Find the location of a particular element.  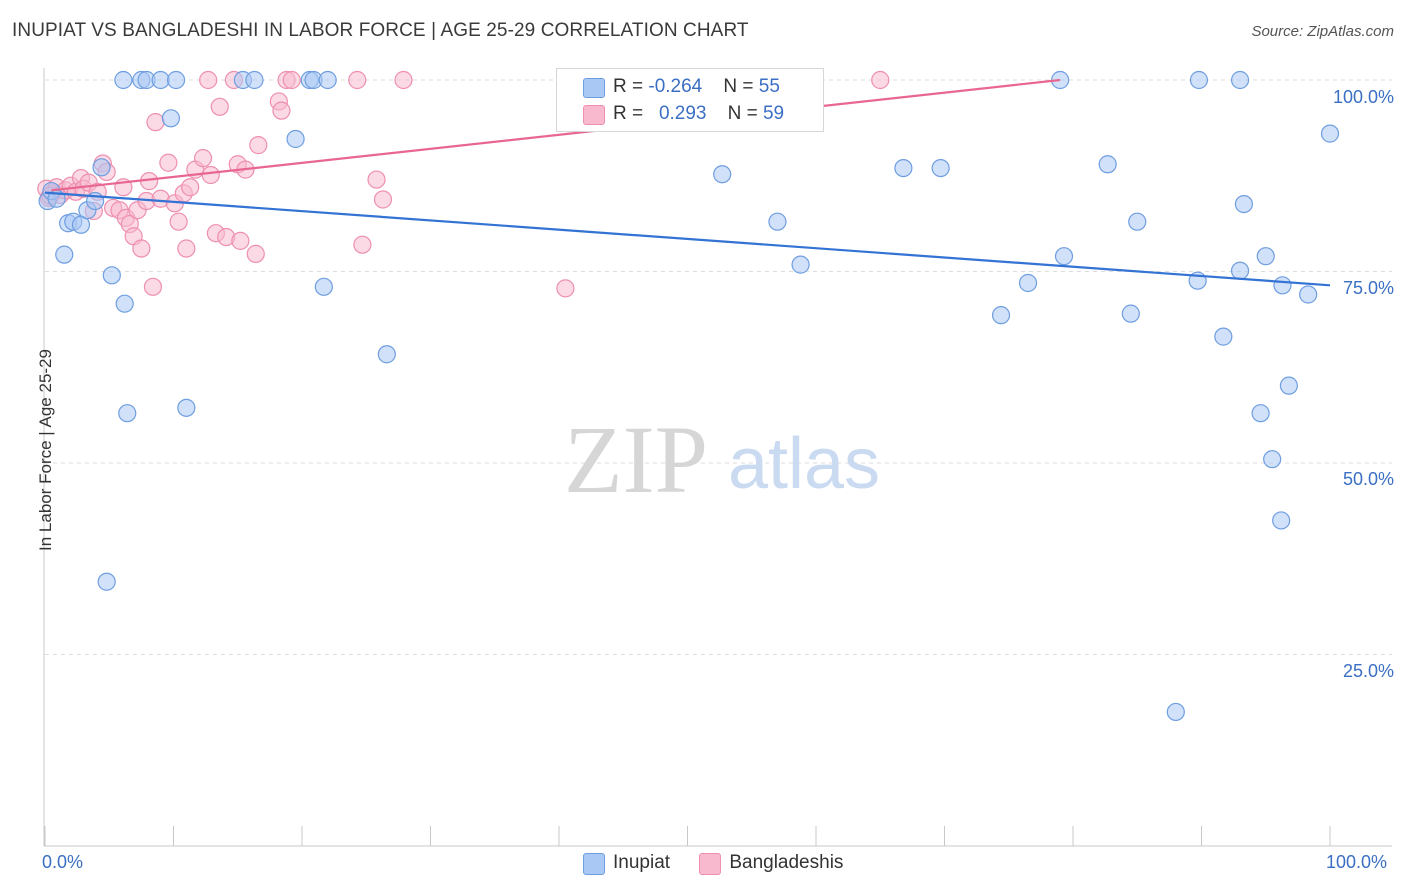

n-value-bangladeshi: 59 is located at coordinates (773, 113).